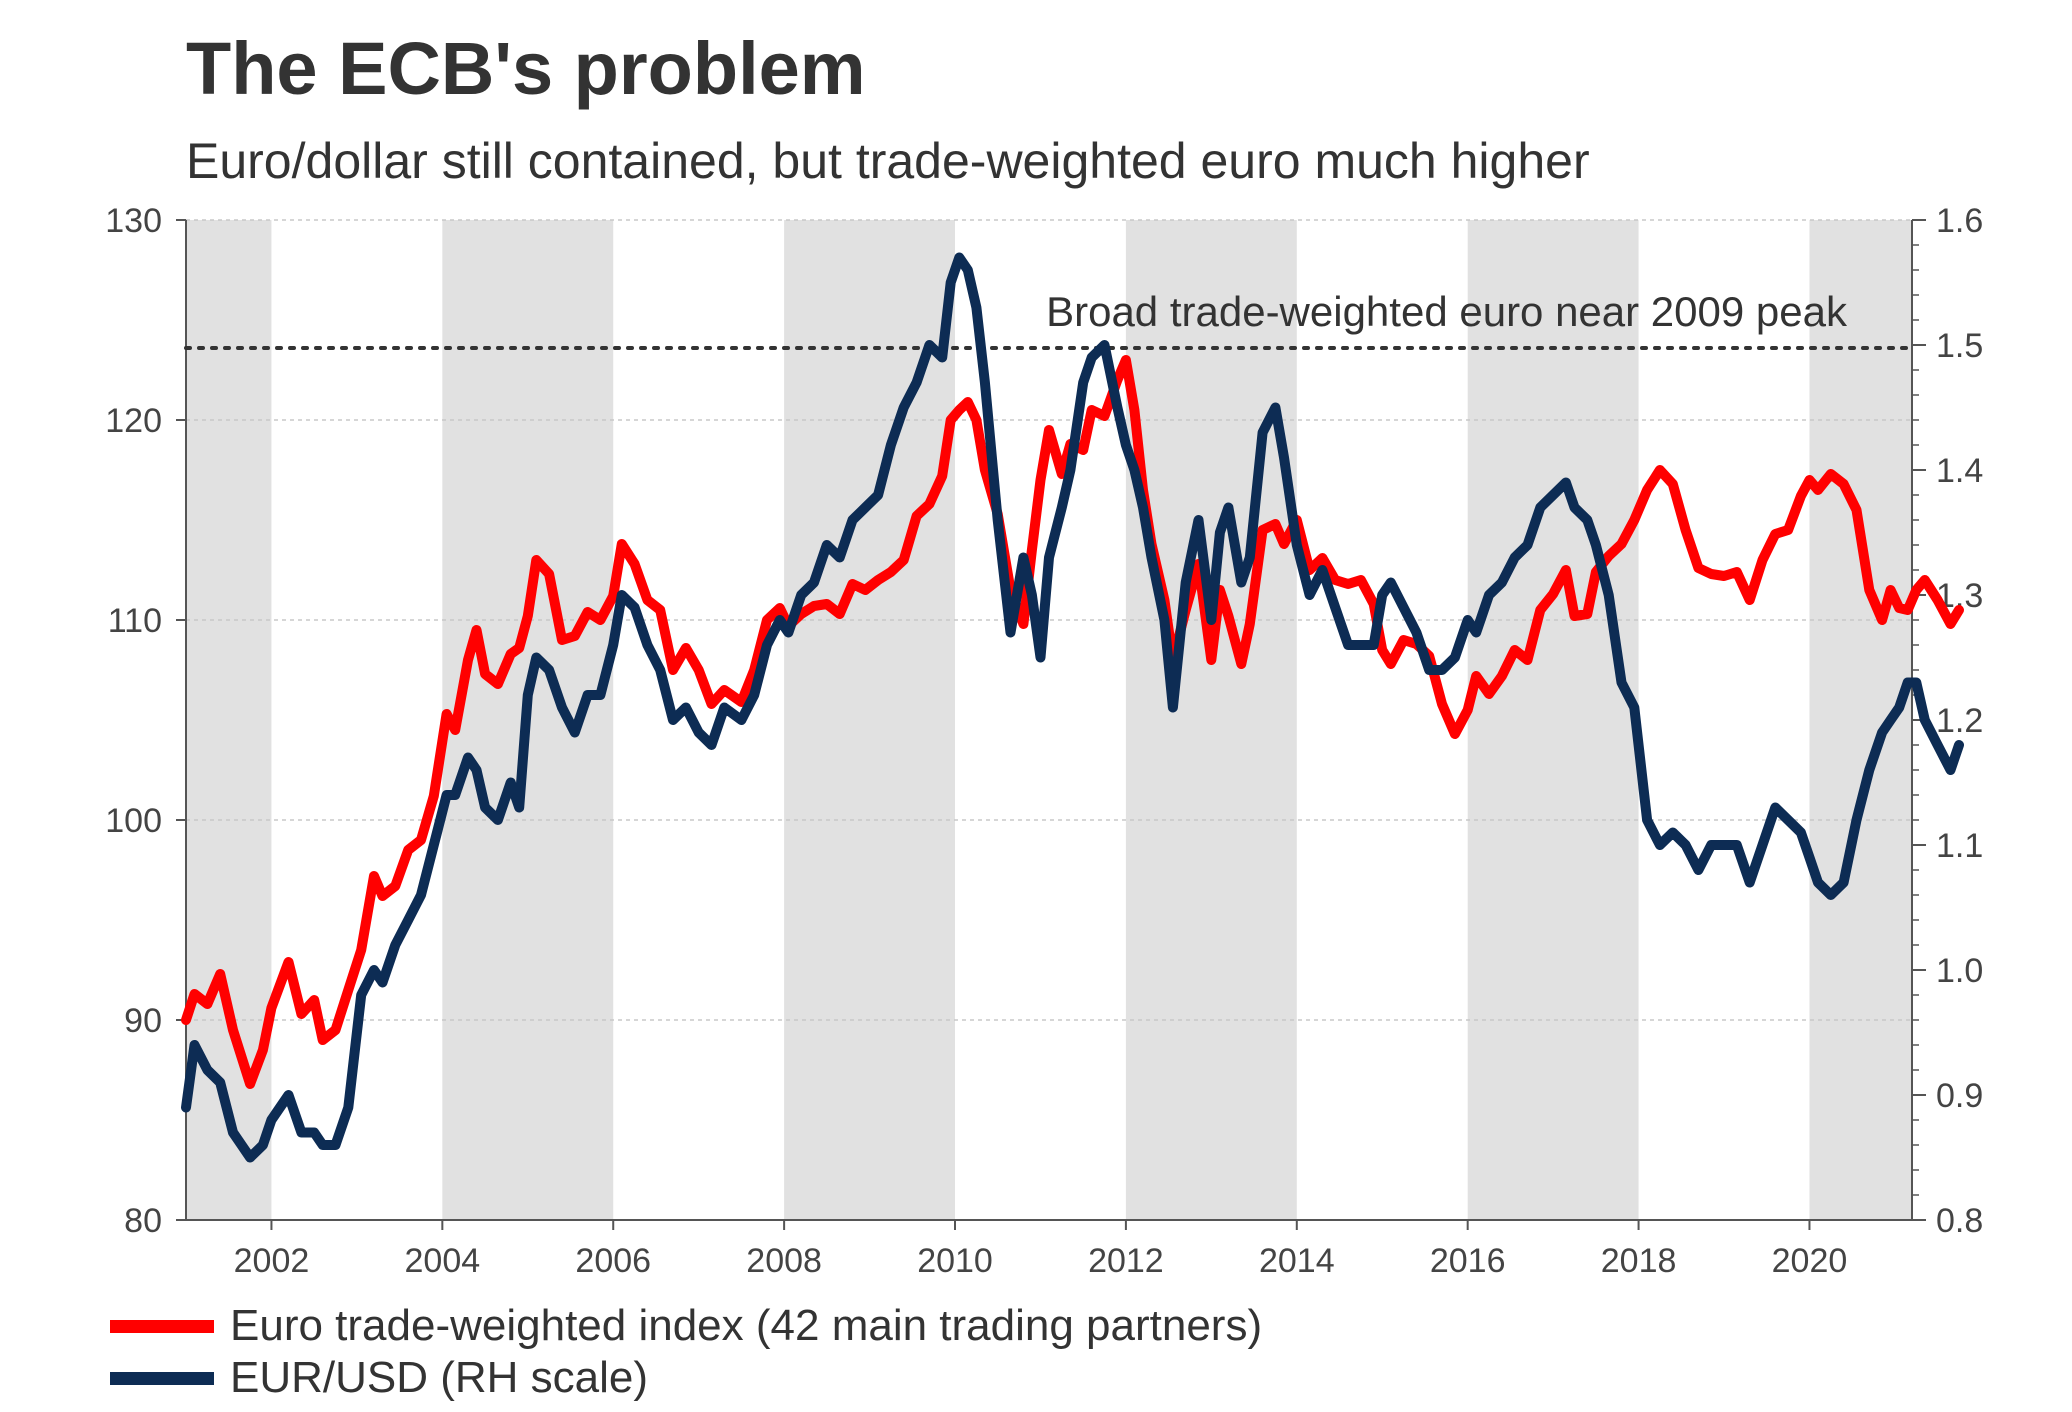 Image resolution: width=2072 pixels, height=1412 pixels. I want to click on y-right-tick-label-6: 1.4, so click(1959, 471).